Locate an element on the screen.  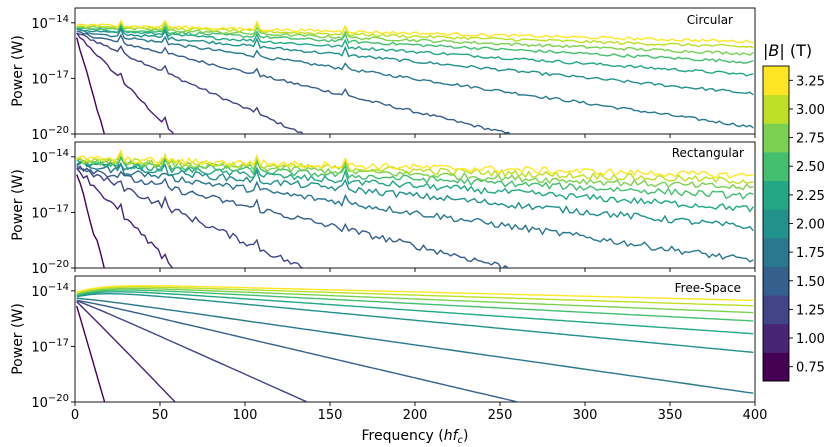
colorbar-block-1.25 is located at coordinates (776, 310).